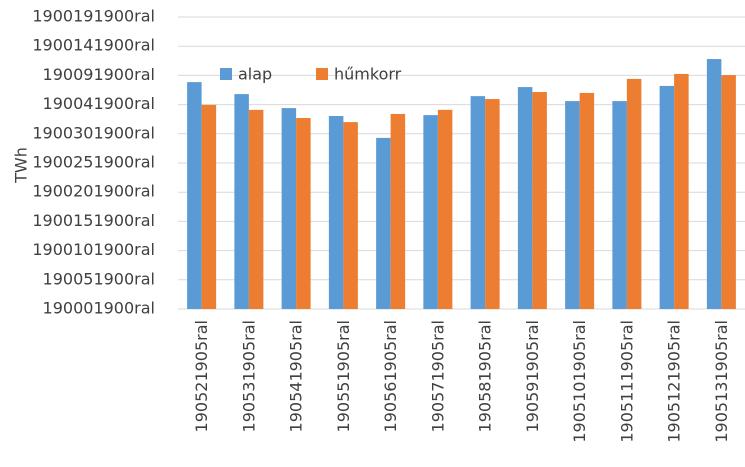 The height and width of the screenshot is (467, 745). I want to click on x-tick-label: 1905101905ral, so click(579, 381).